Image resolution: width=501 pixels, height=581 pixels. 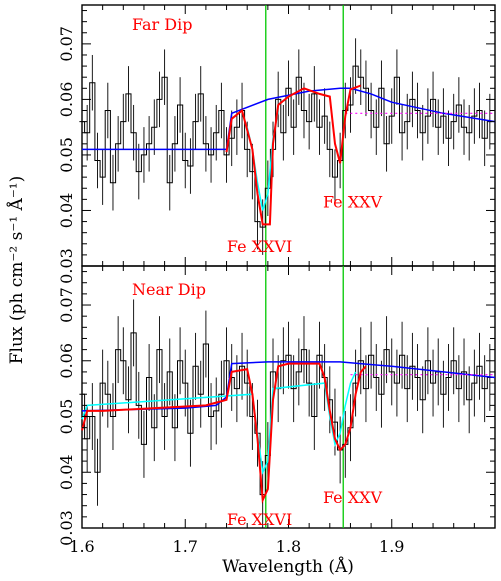 What do you see at coordinates (81, 546) in the screenshot?
I see `x-tick-label: 1.6` at bounding box center [81, 546].